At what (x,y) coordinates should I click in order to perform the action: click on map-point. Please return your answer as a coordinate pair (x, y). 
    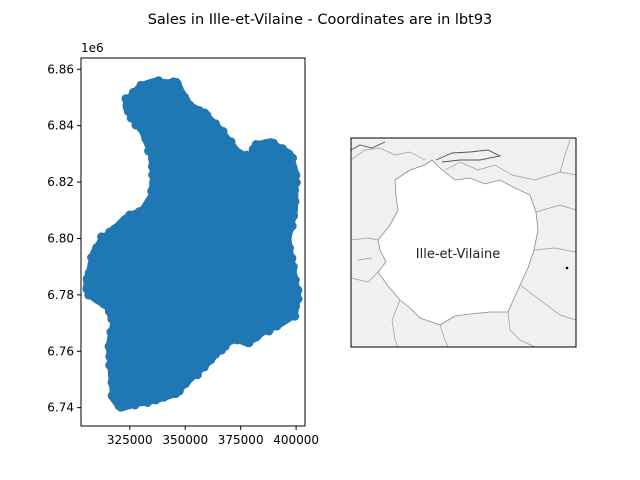
    Looking at the image, I should click on (567, 268).